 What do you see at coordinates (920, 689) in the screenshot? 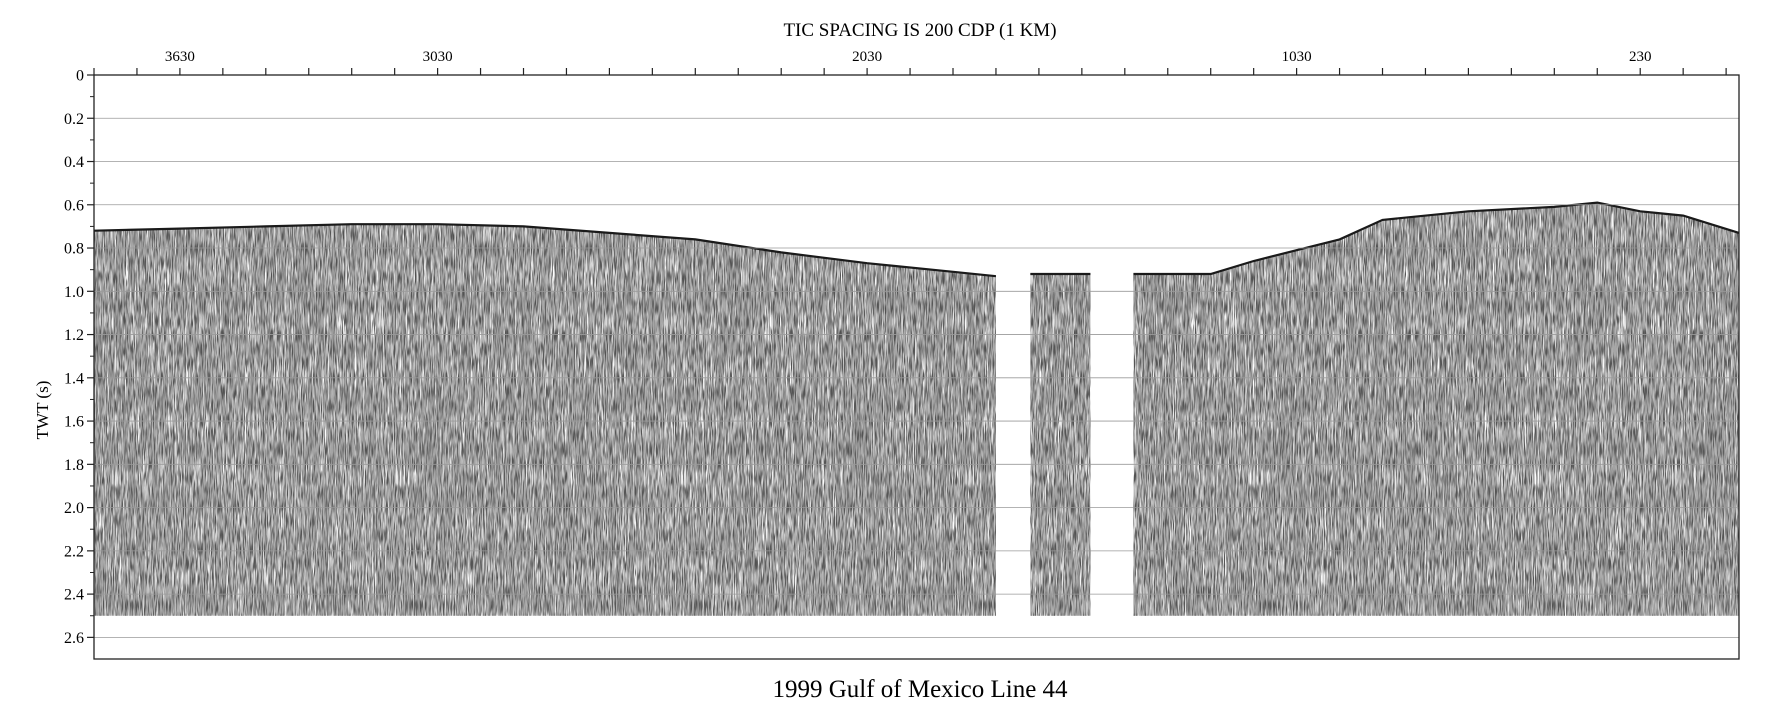
I see `section-title: 1999 Gulf of Mexico Line 44` at bounding box center [920, 689].